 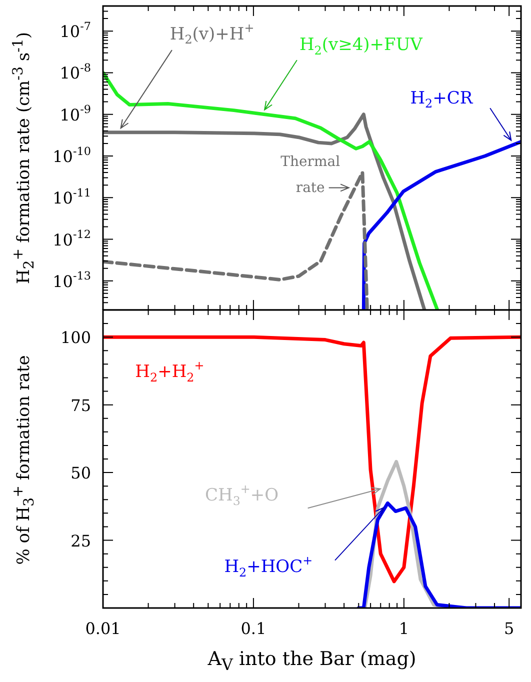 I want to click on y-tick-label: 75, so click(x=80, y=405).